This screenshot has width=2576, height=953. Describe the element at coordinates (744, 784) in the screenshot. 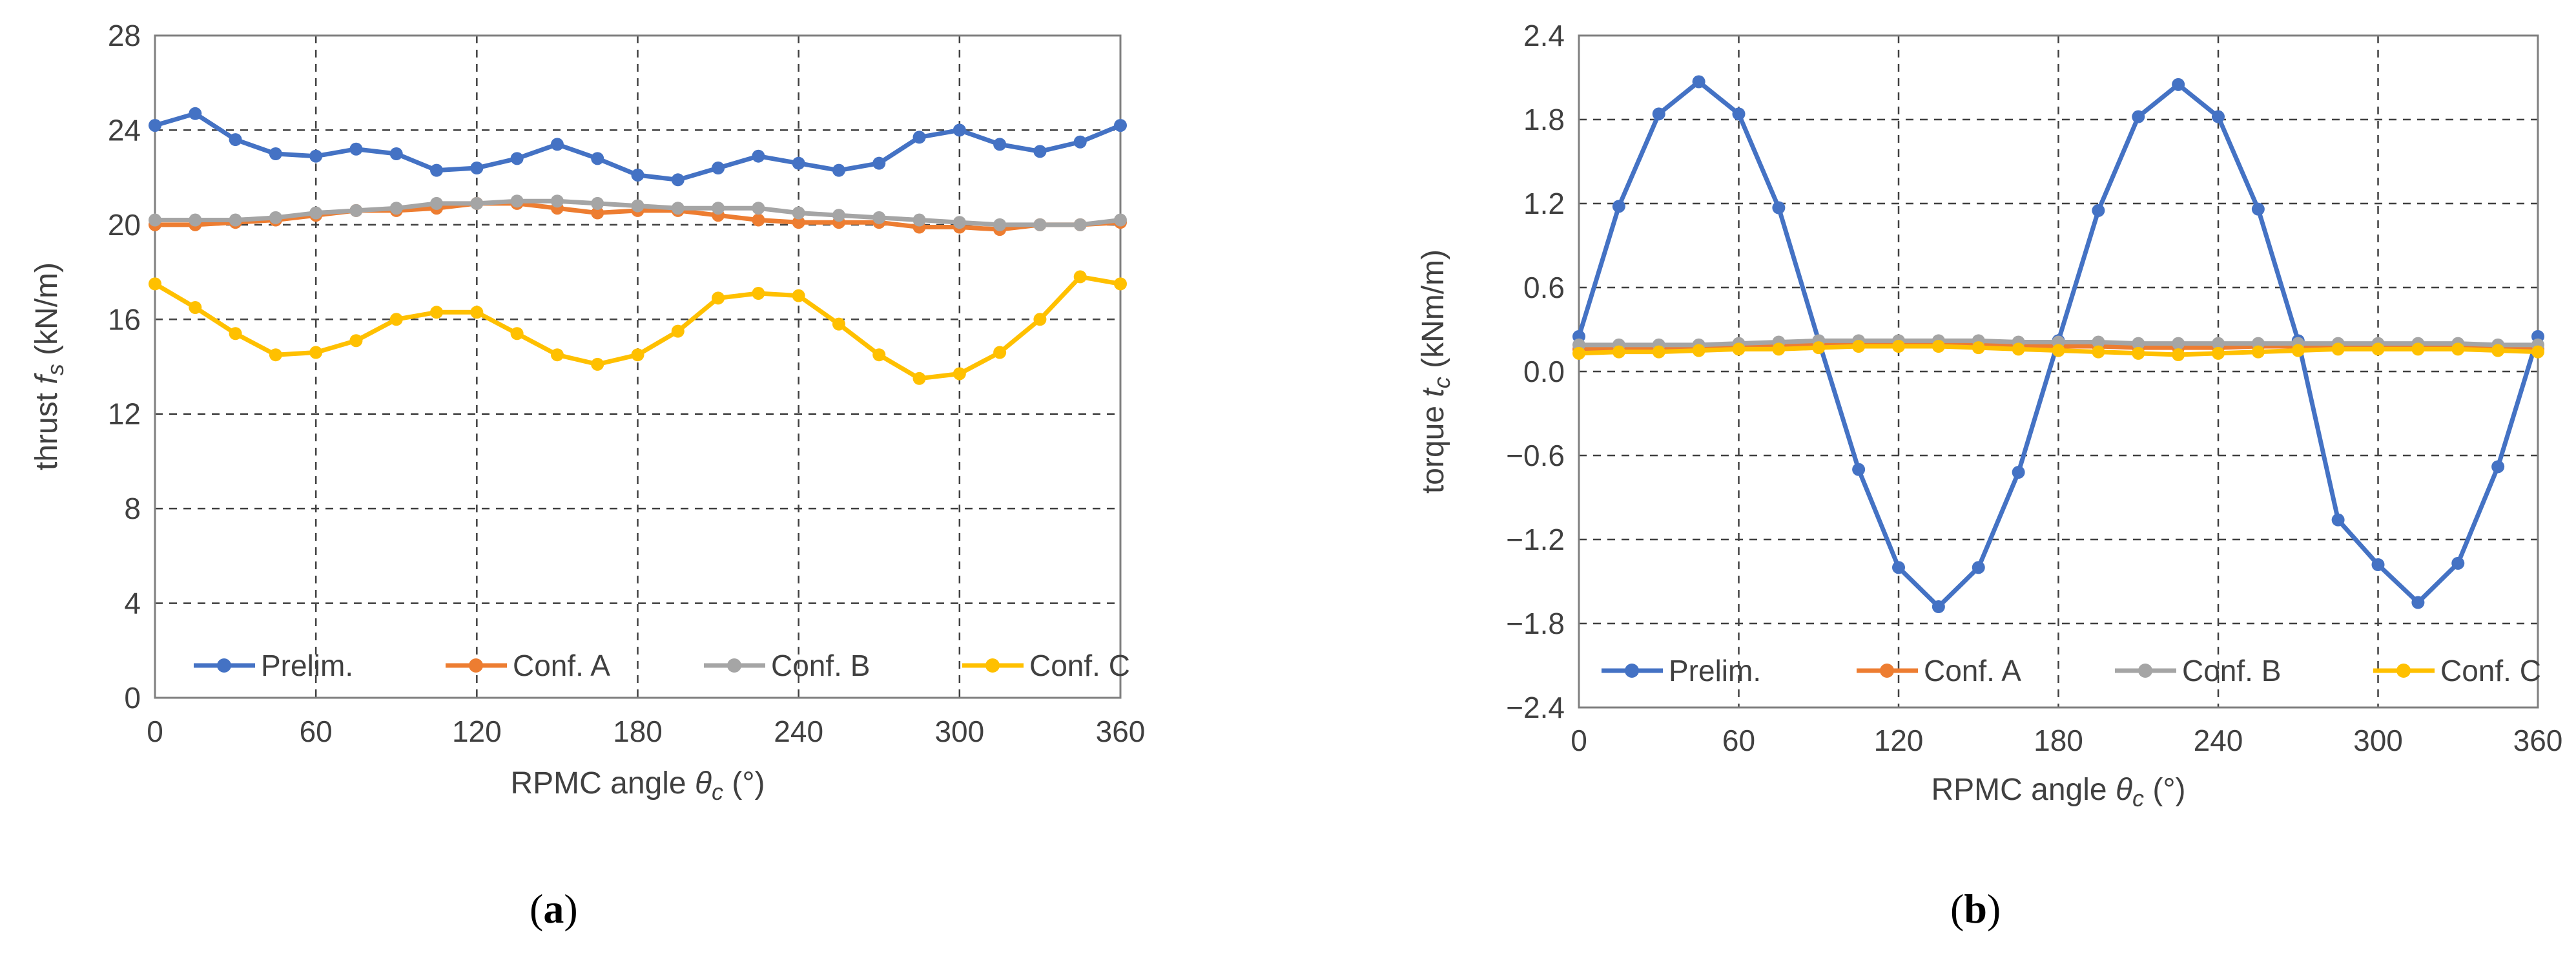

I see `axis-label-unit: (°)` at that location.